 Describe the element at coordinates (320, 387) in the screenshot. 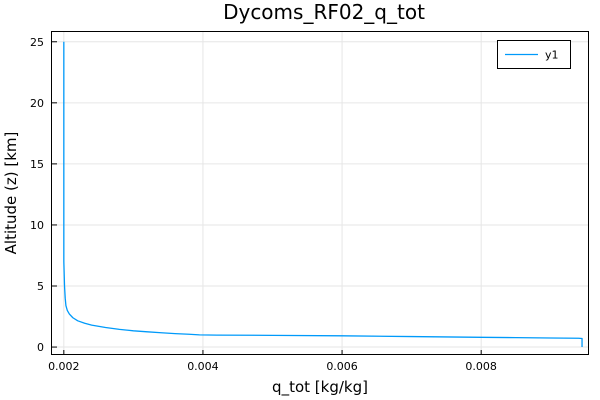

I see `x-axis-label: q_tot [kg/kg]` at that location.